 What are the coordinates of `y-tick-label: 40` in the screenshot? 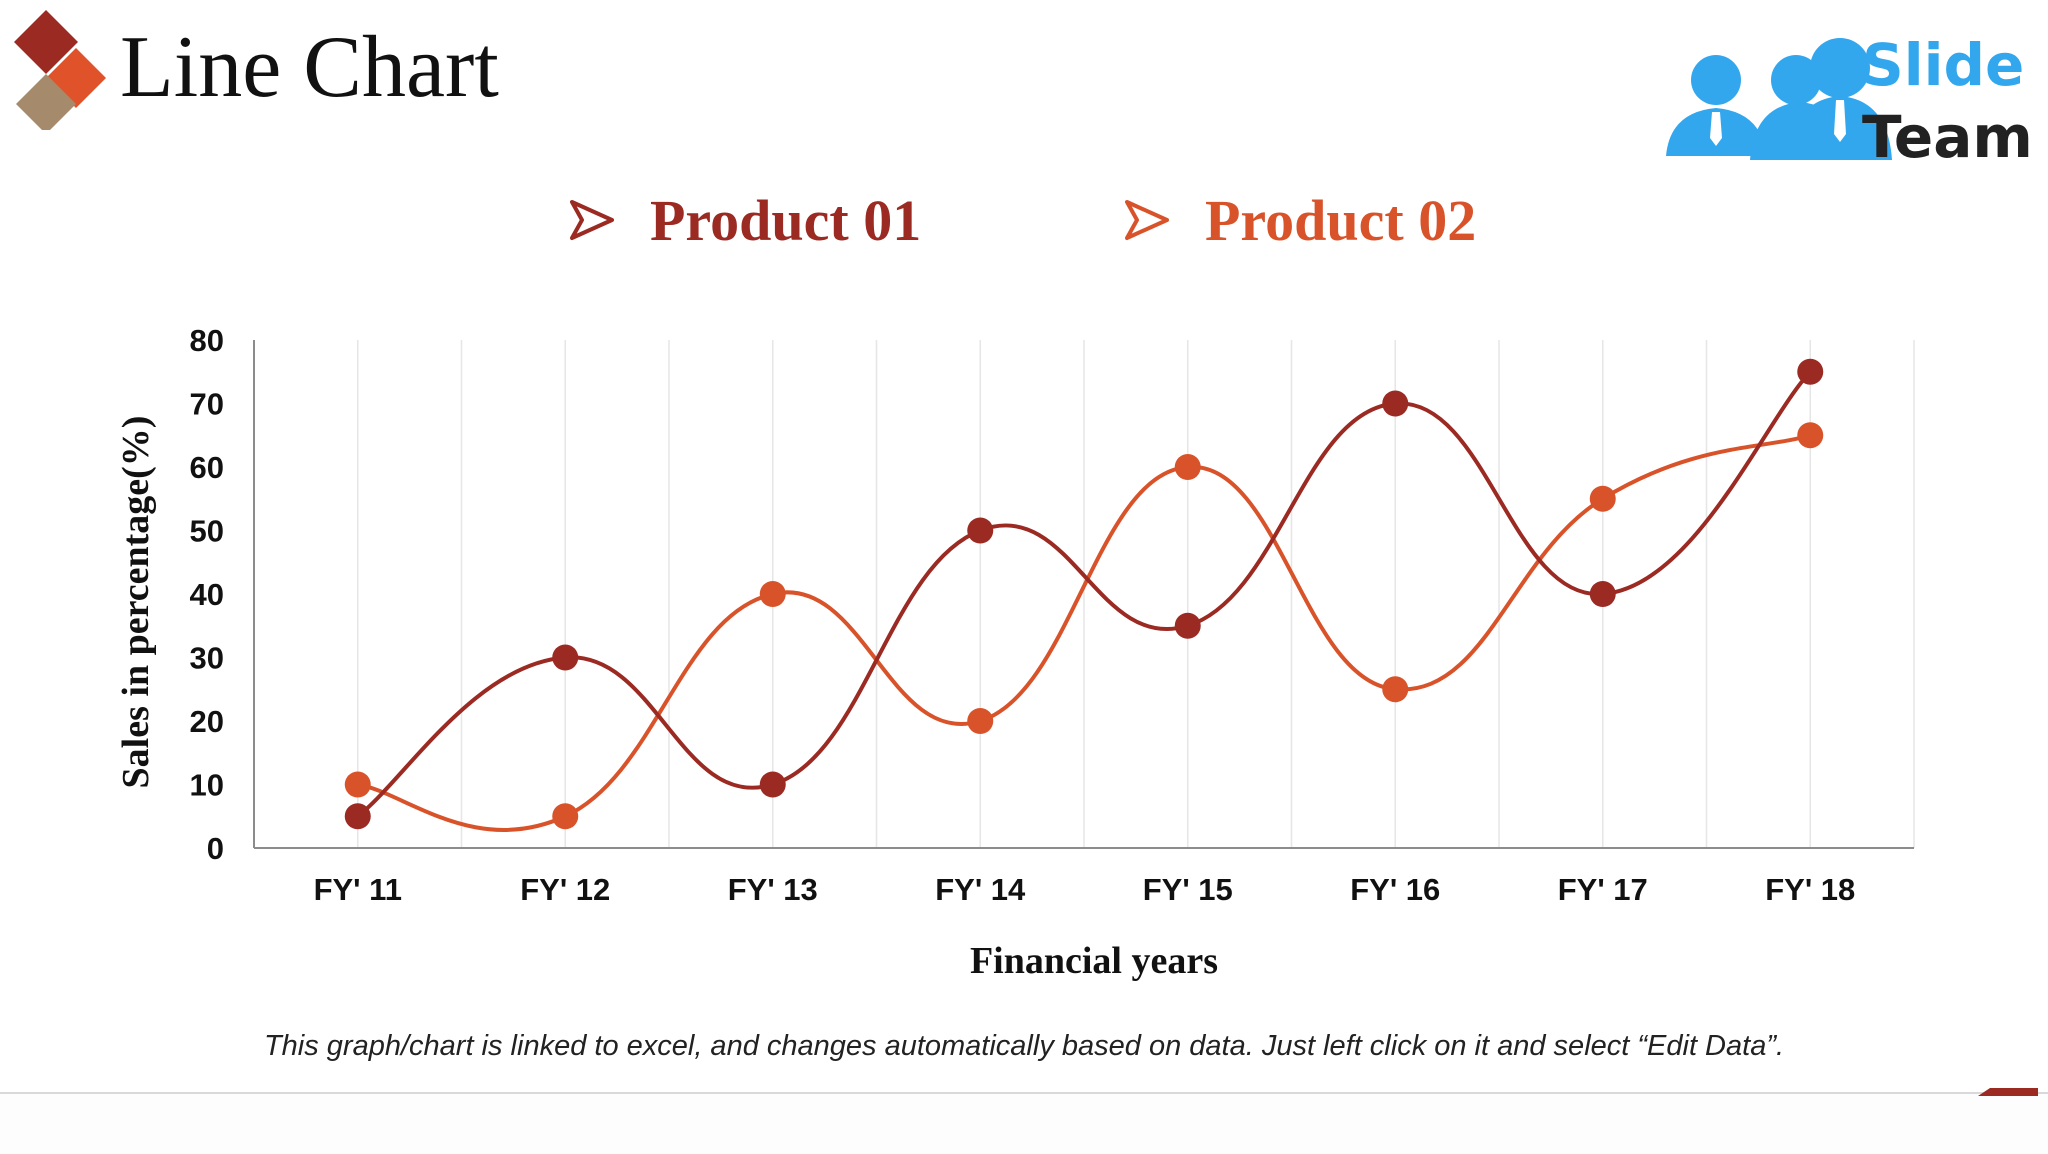 It's located at (207, 594).